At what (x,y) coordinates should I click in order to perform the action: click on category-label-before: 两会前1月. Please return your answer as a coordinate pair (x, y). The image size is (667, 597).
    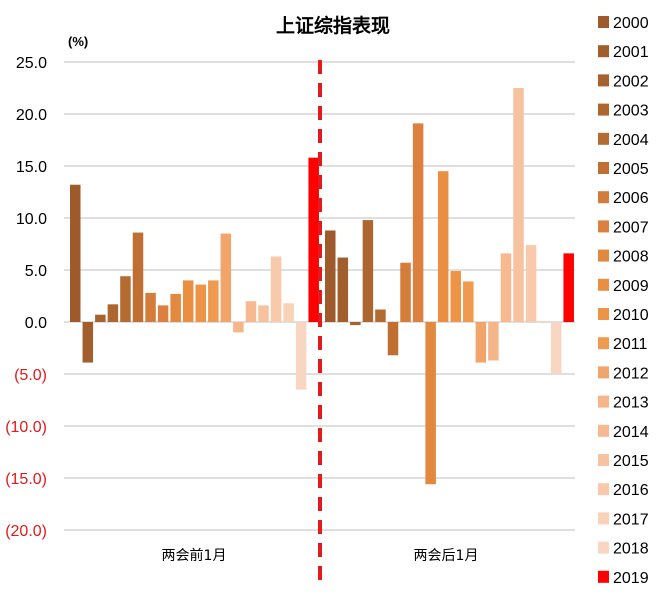
    Looking at the image, I should click on (194, 555).